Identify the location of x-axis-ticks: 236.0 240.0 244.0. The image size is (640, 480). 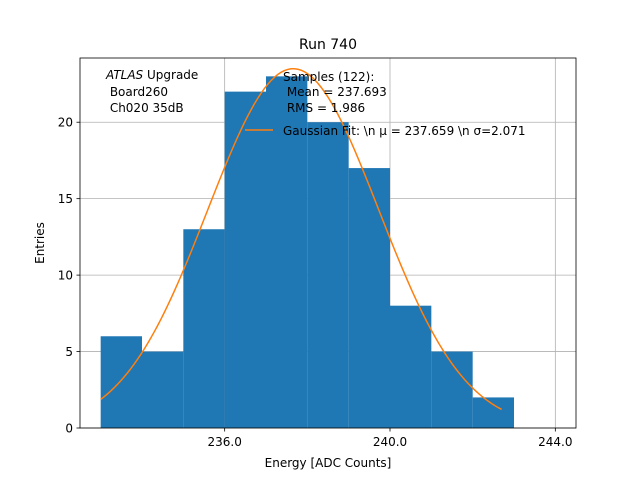
(390, 438).